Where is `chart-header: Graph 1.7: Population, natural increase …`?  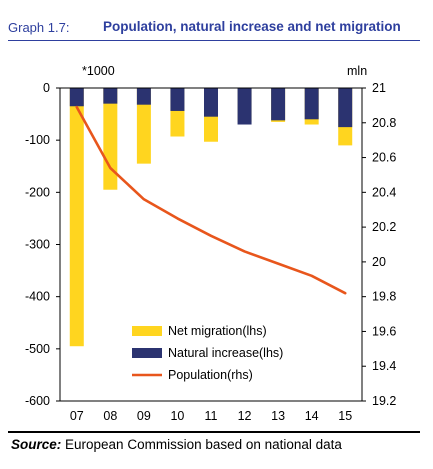 chart-header: Graph 1.7: Population, natural increase … is located at coordinates (214, 29).